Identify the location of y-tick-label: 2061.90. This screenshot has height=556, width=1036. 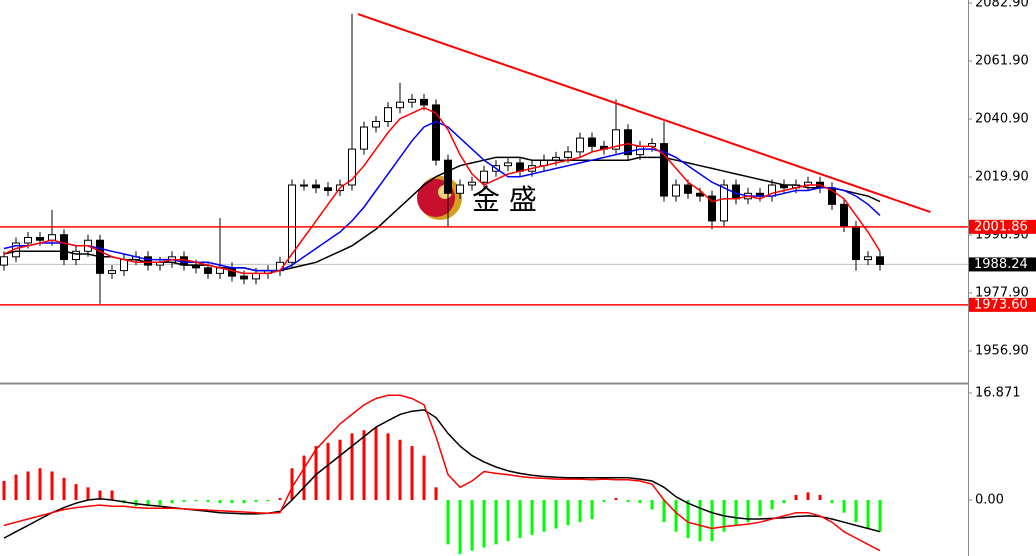
(1002, 61).